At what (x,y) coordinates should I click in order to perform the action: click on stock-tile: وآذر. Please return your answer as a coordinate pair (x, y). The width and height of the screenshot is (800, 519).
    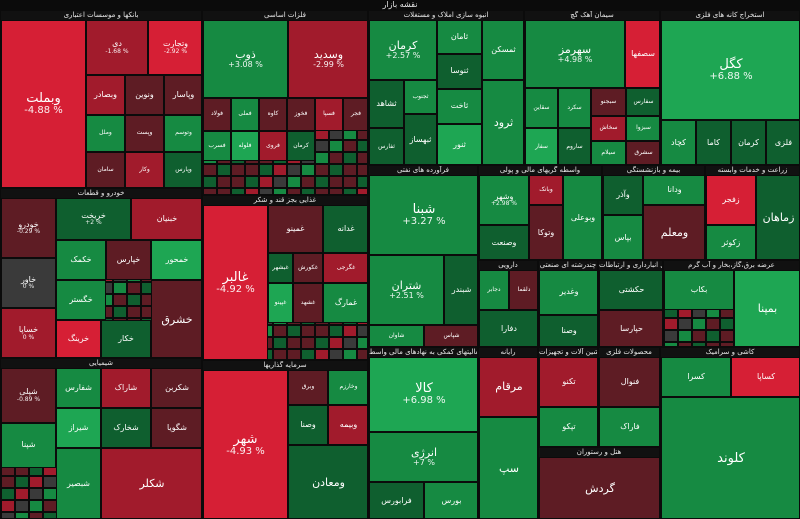
    Looking at the image, I should click on (623, 195).